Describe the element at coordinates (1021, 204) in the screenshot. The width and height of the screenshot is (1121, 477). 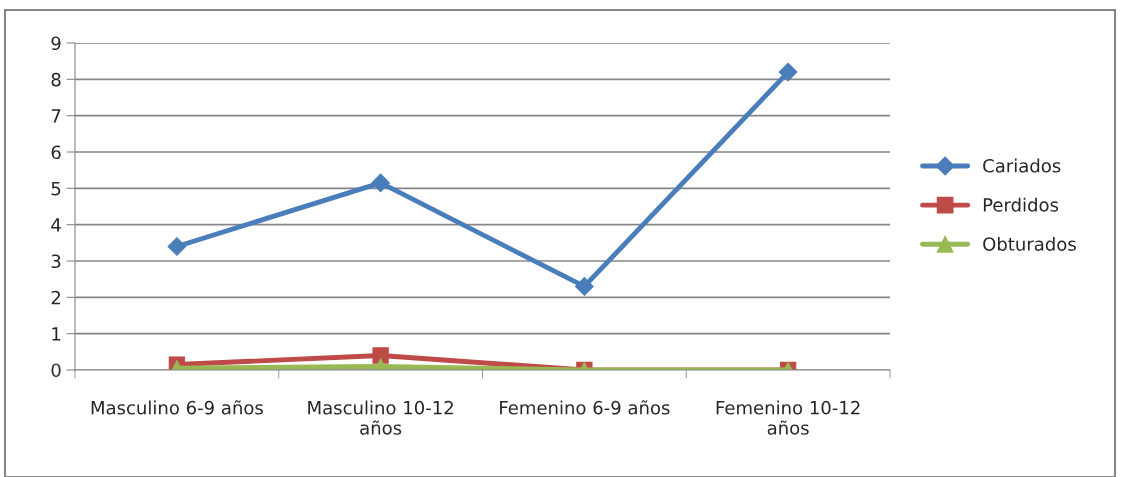
I see `legend-label: Perdidos` at that location.